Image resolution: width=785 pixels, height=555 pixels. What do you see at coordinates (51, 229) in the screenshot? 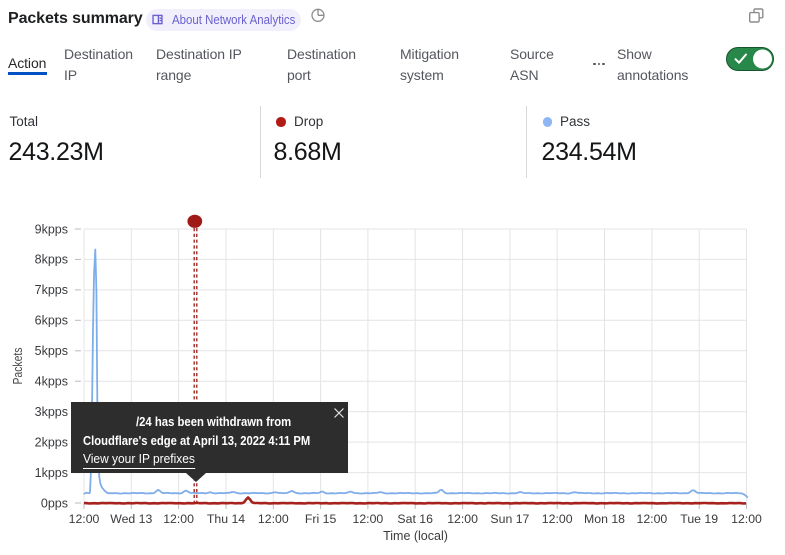
I see `svg-text: 9kpps` at bounding box center [51, 229].